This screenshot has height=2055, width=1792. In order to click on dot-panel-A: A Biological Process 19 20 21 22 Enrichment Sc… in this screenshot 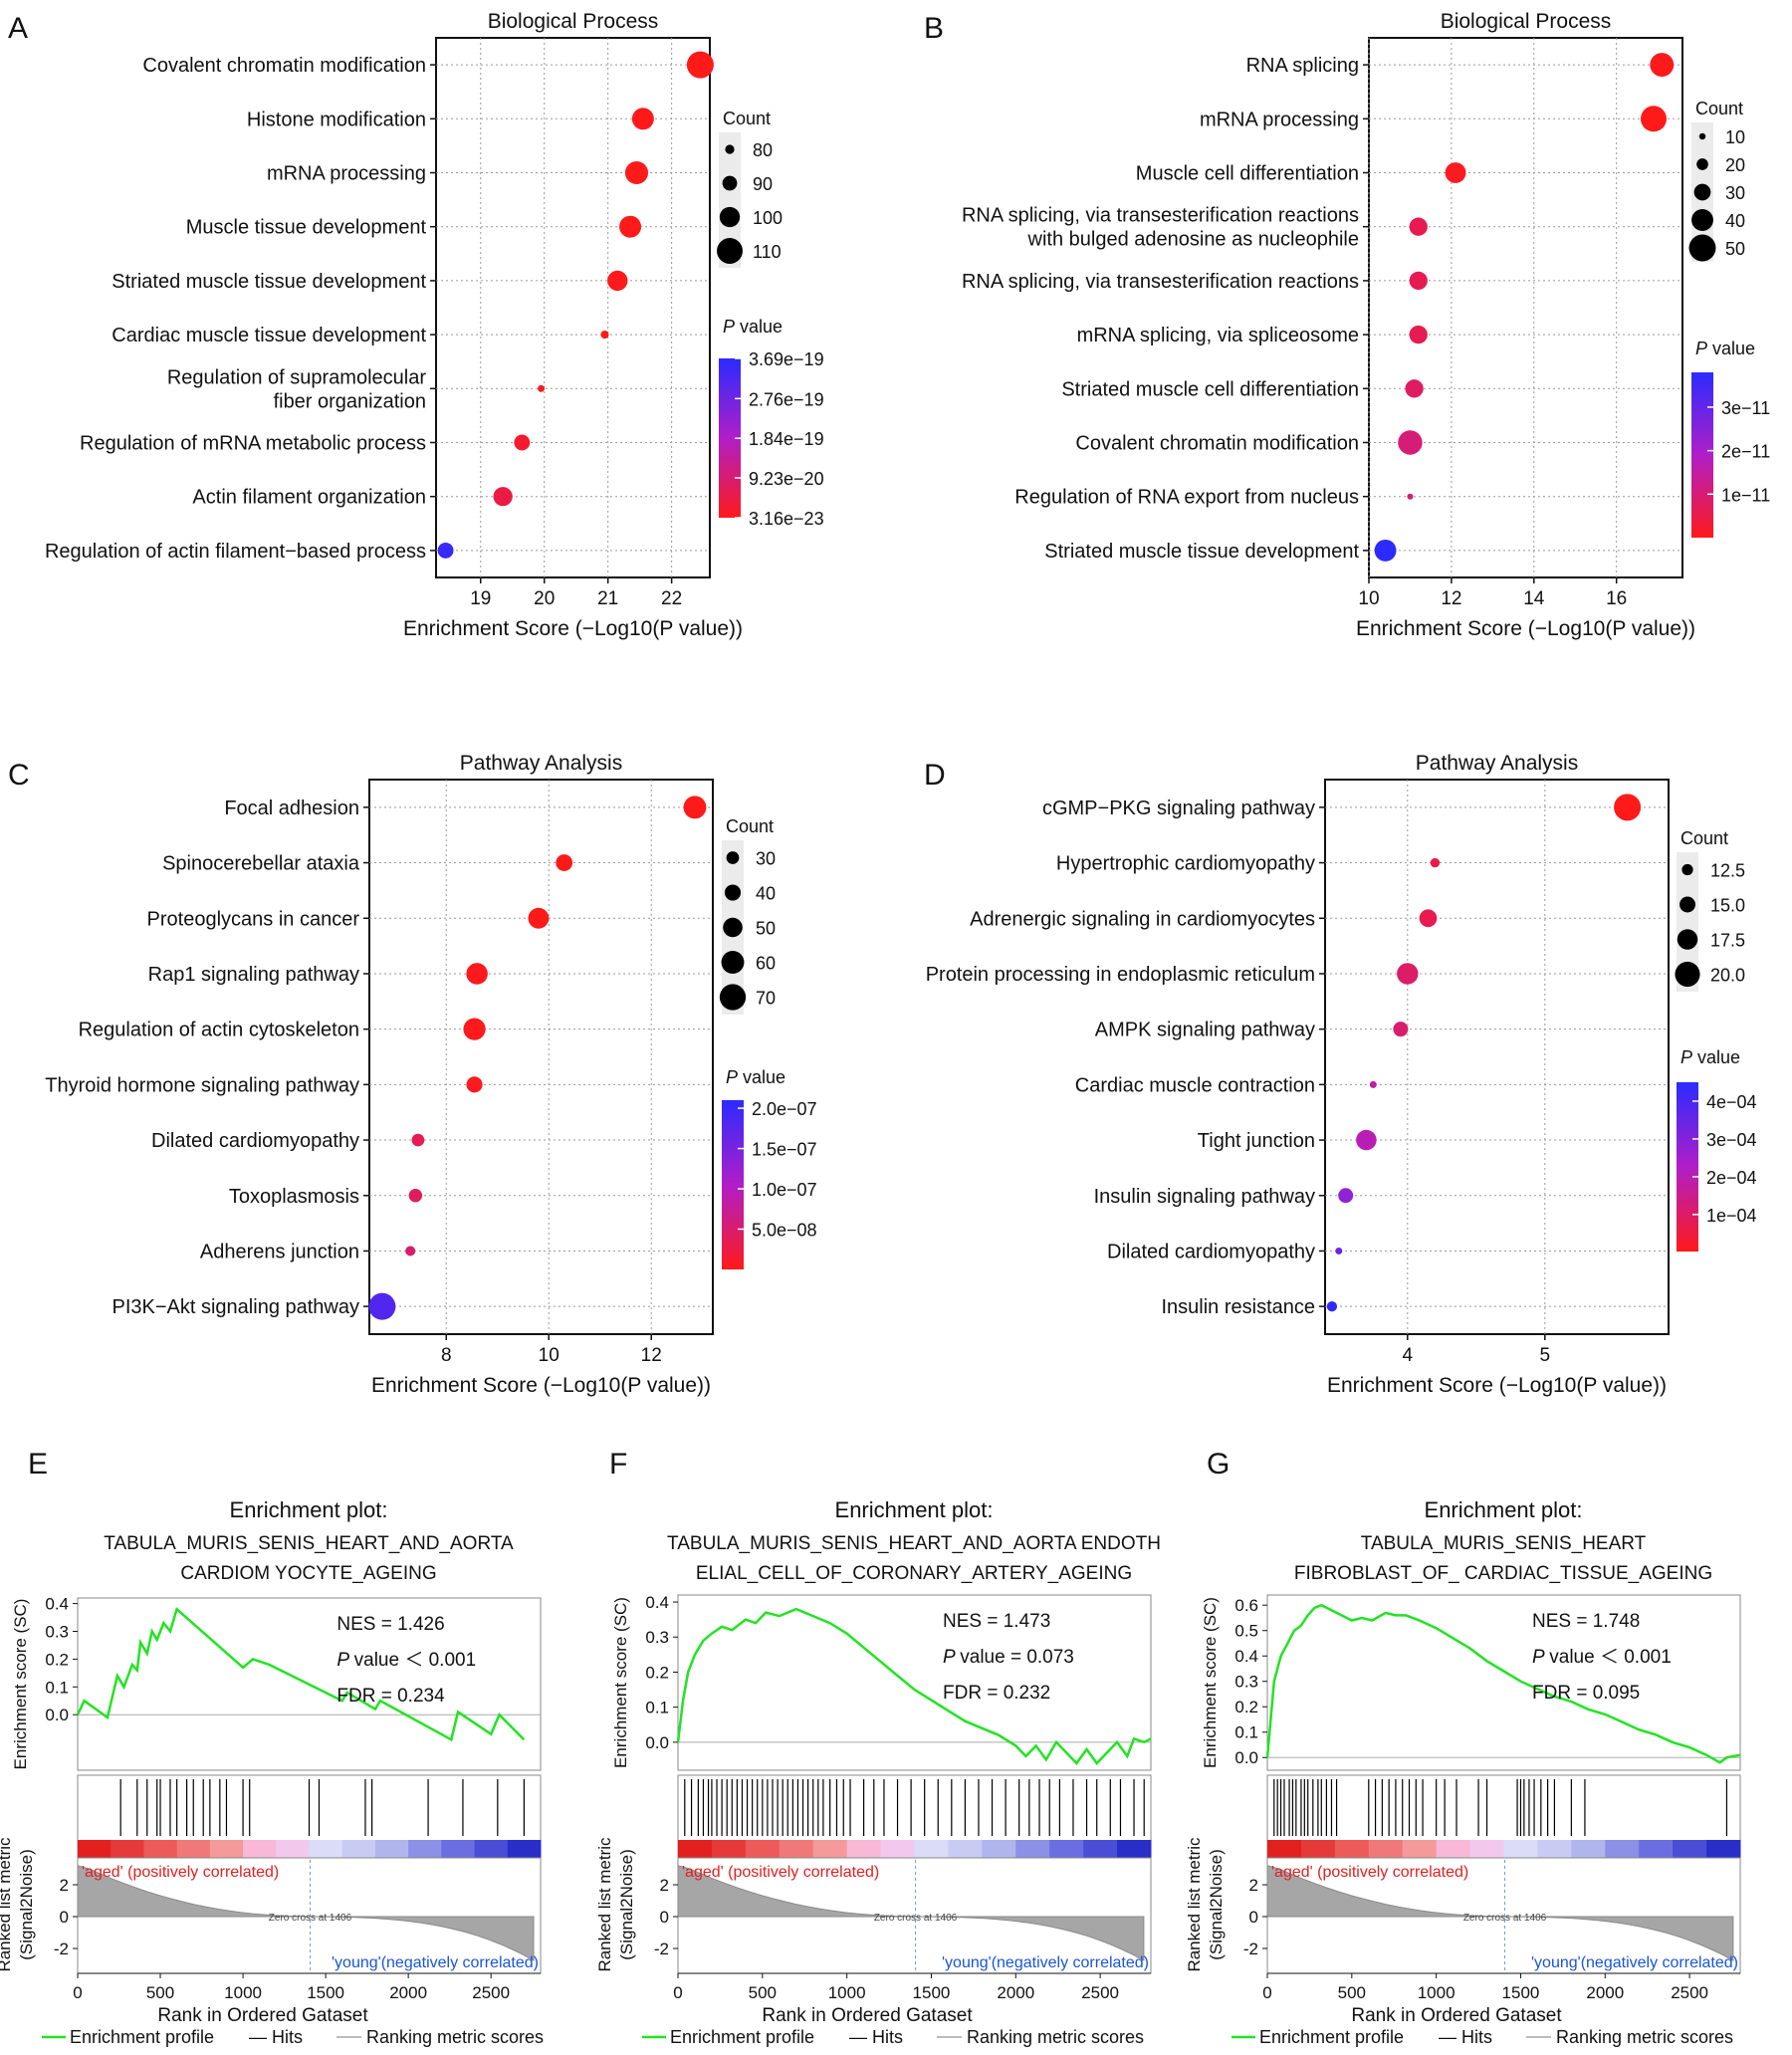, I will do `click(416, 325)`.